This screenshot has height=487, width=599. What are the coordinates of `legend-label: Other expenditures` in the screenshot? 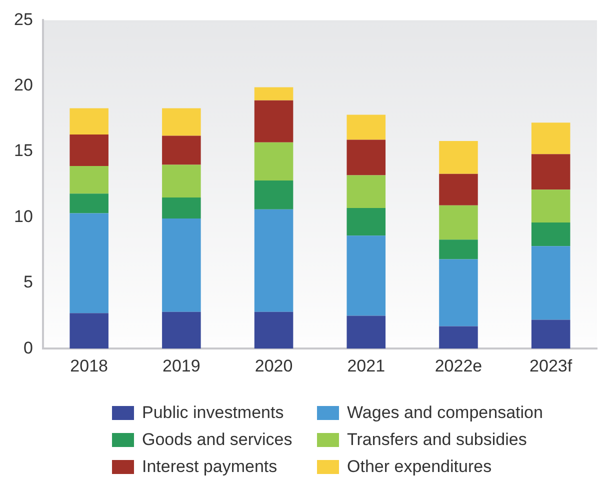 It's located at (419, 467).